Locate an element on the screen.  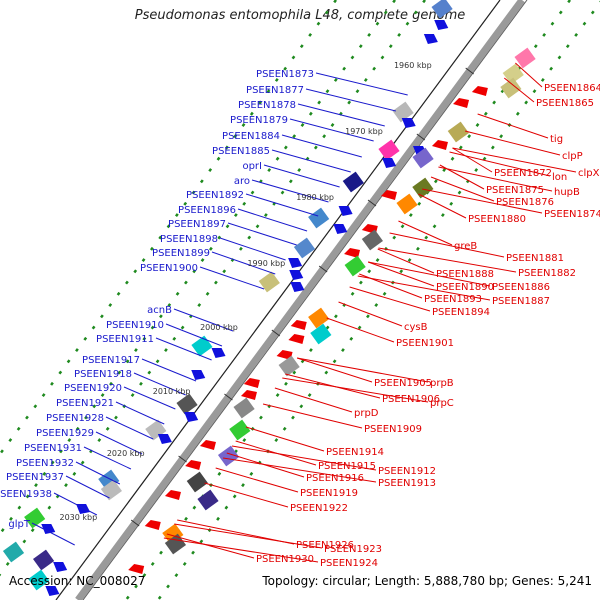
gene-label-right: PSEEN1909 is located at coordinates (393, 429).